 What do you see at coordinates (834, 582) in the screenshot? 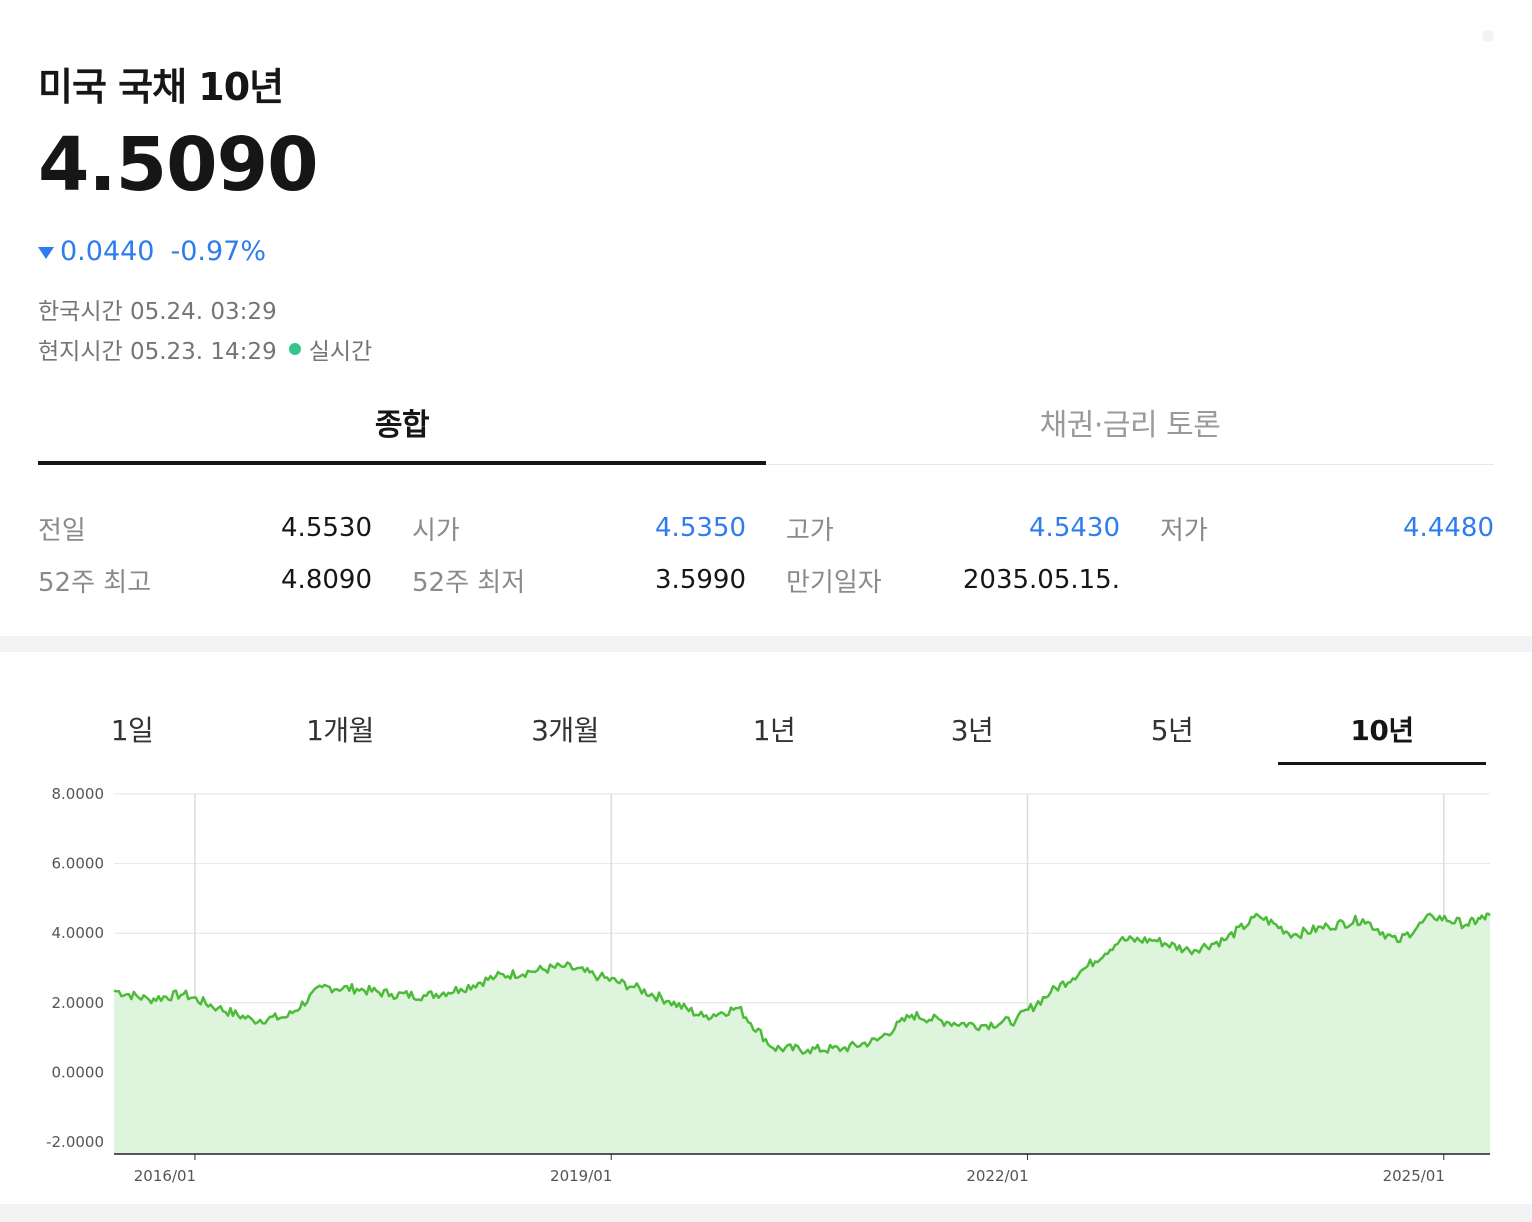
I see `stat-label: 만기일자` at bounding box center [834, 582].